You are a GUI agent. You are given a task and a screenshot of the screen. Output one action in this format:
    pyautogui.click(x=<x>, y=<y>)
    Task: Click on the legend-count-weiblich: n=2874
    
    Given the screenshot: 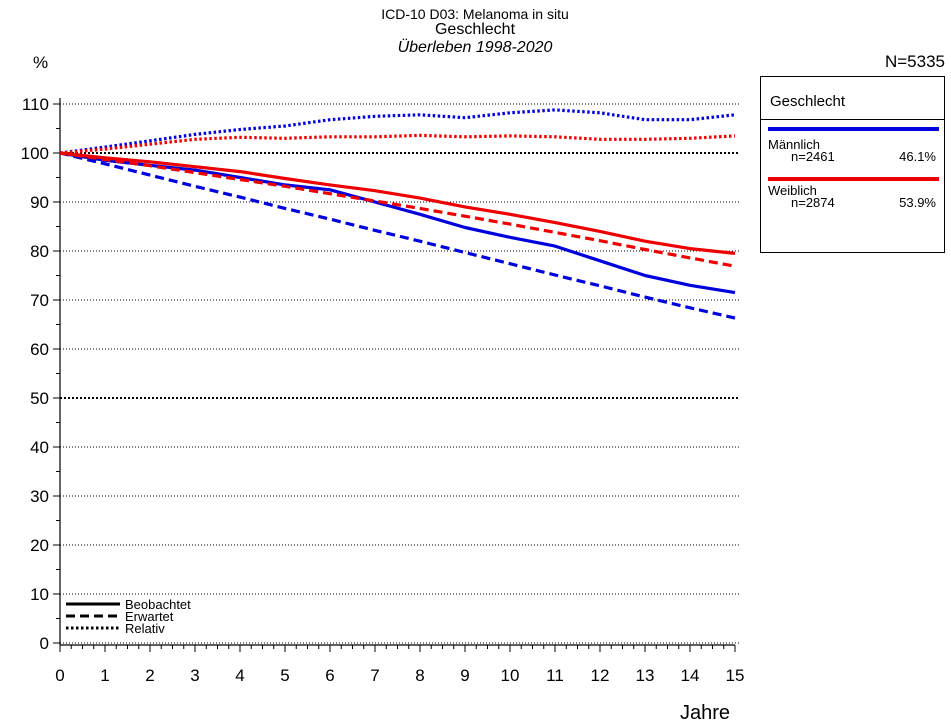 What is the action you would take?
    pyautogui.click(x=813, y=202)
    